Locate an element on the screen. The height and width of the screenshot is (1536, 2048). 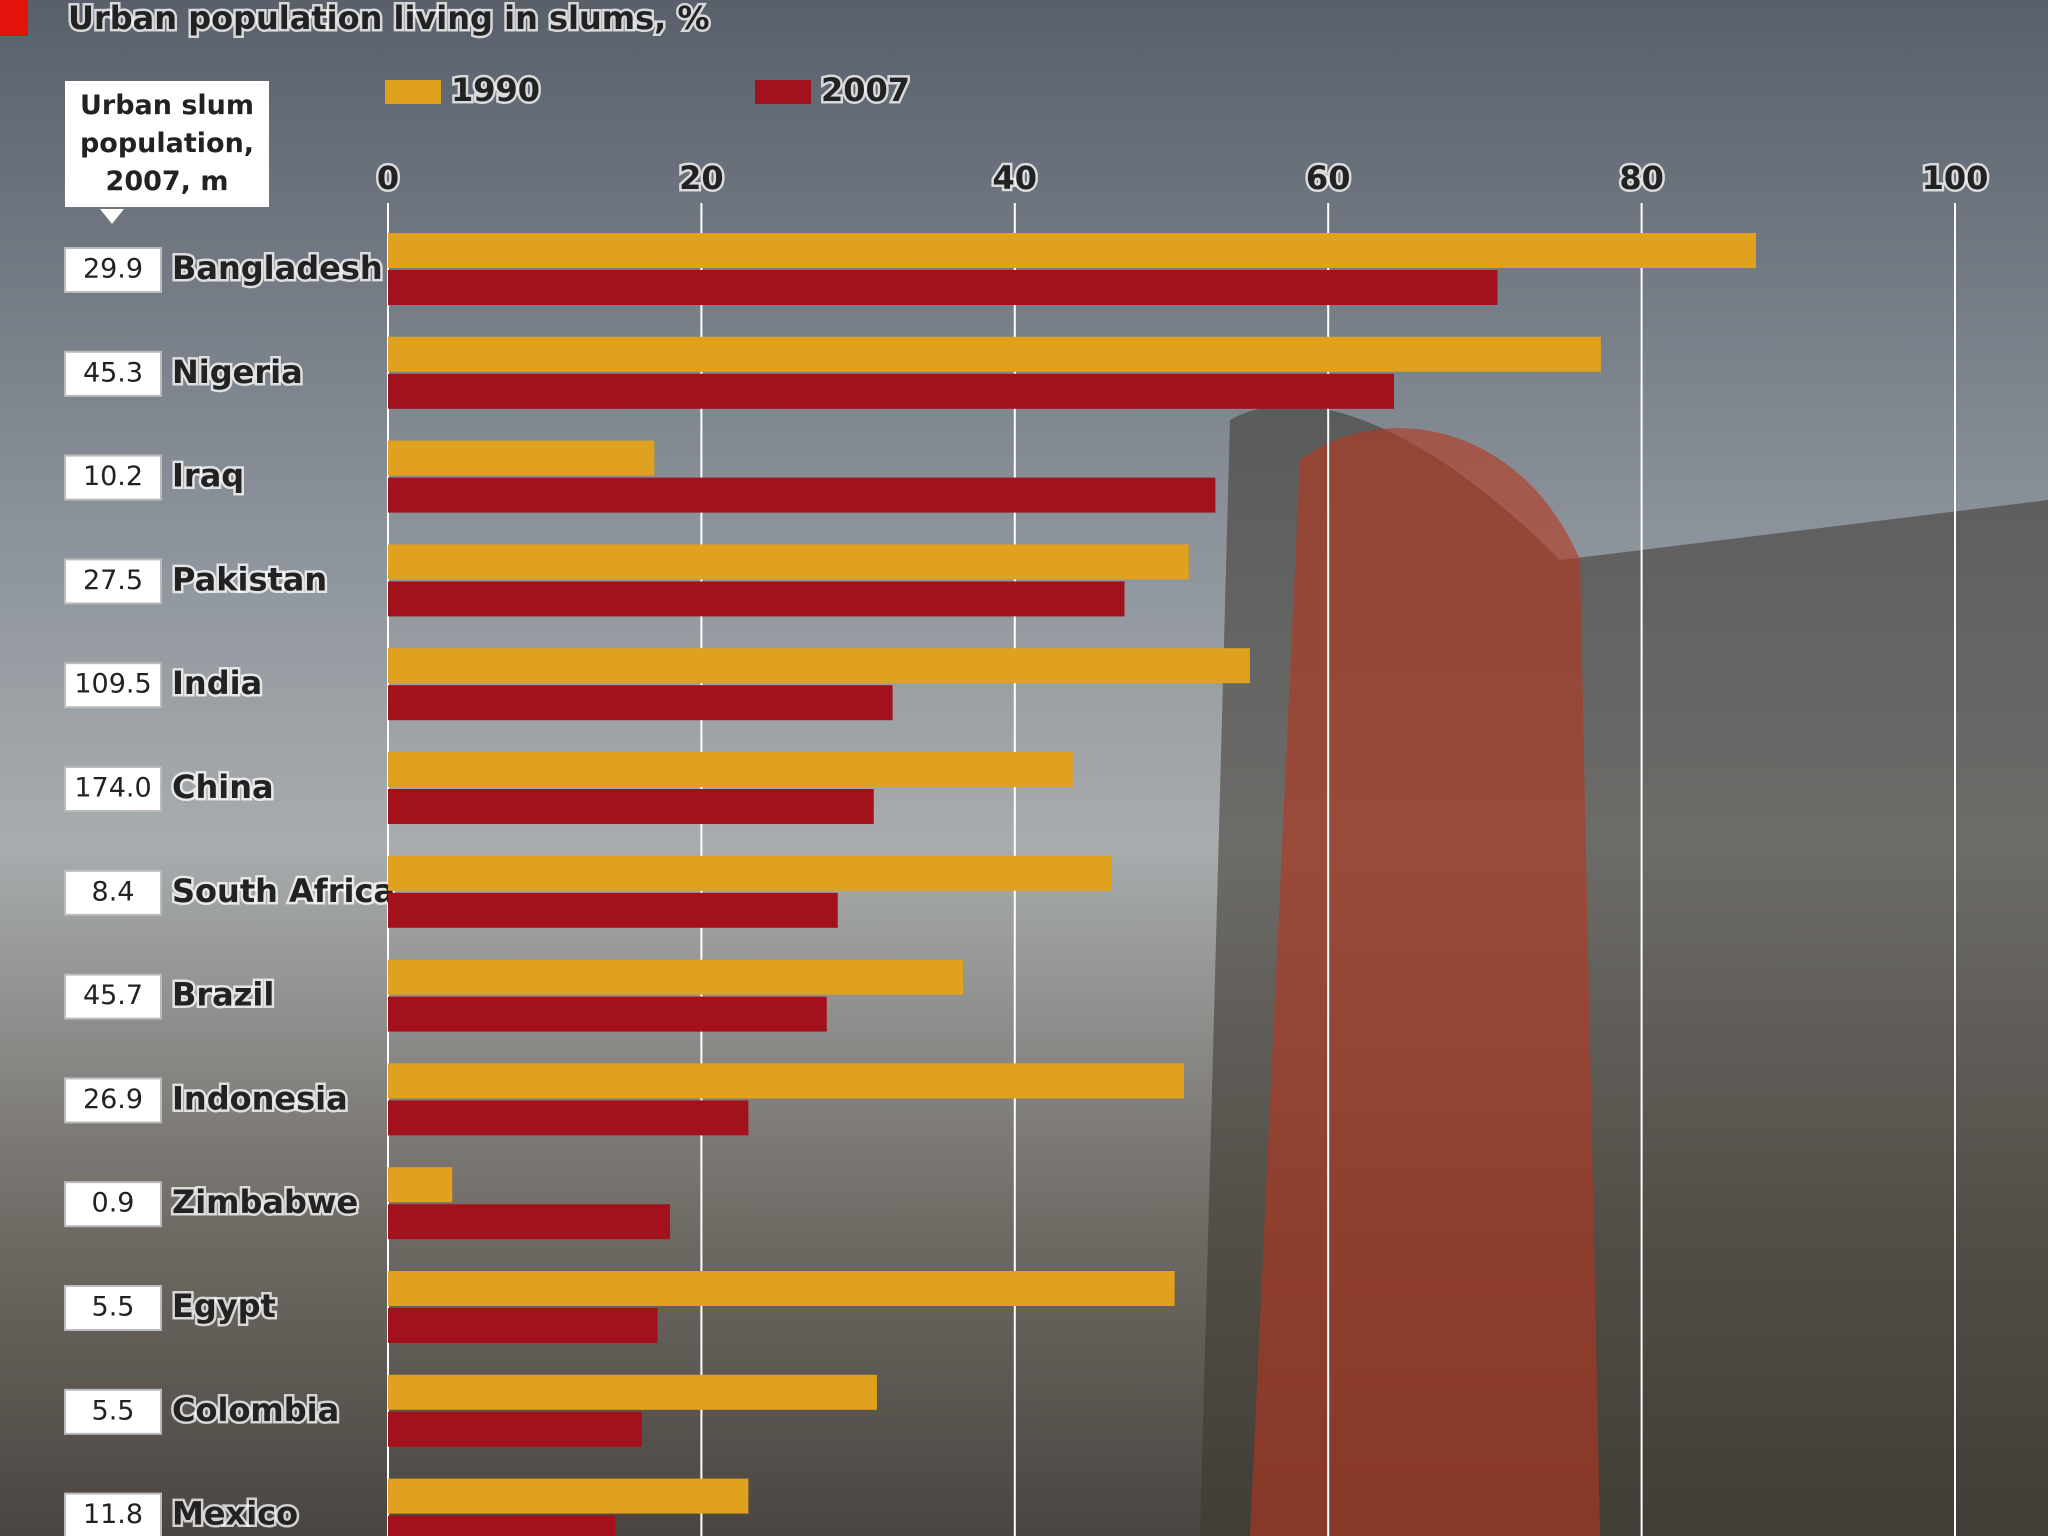
annotation-title: Urban slum population, 2007, m is located at coordinates (167, 144).